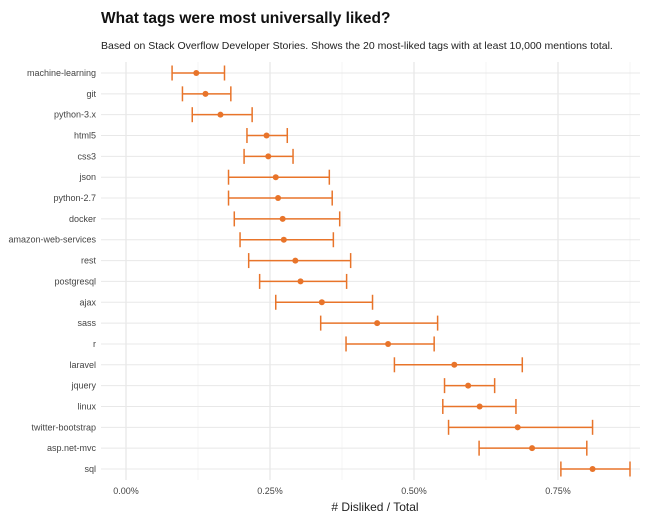 This screenshot has width=659, height=525. What do you see at coordinates (52, 240) in the screenshot?
I see `y-tick-label: amazon-web-services` at bounding box center [52, 240].